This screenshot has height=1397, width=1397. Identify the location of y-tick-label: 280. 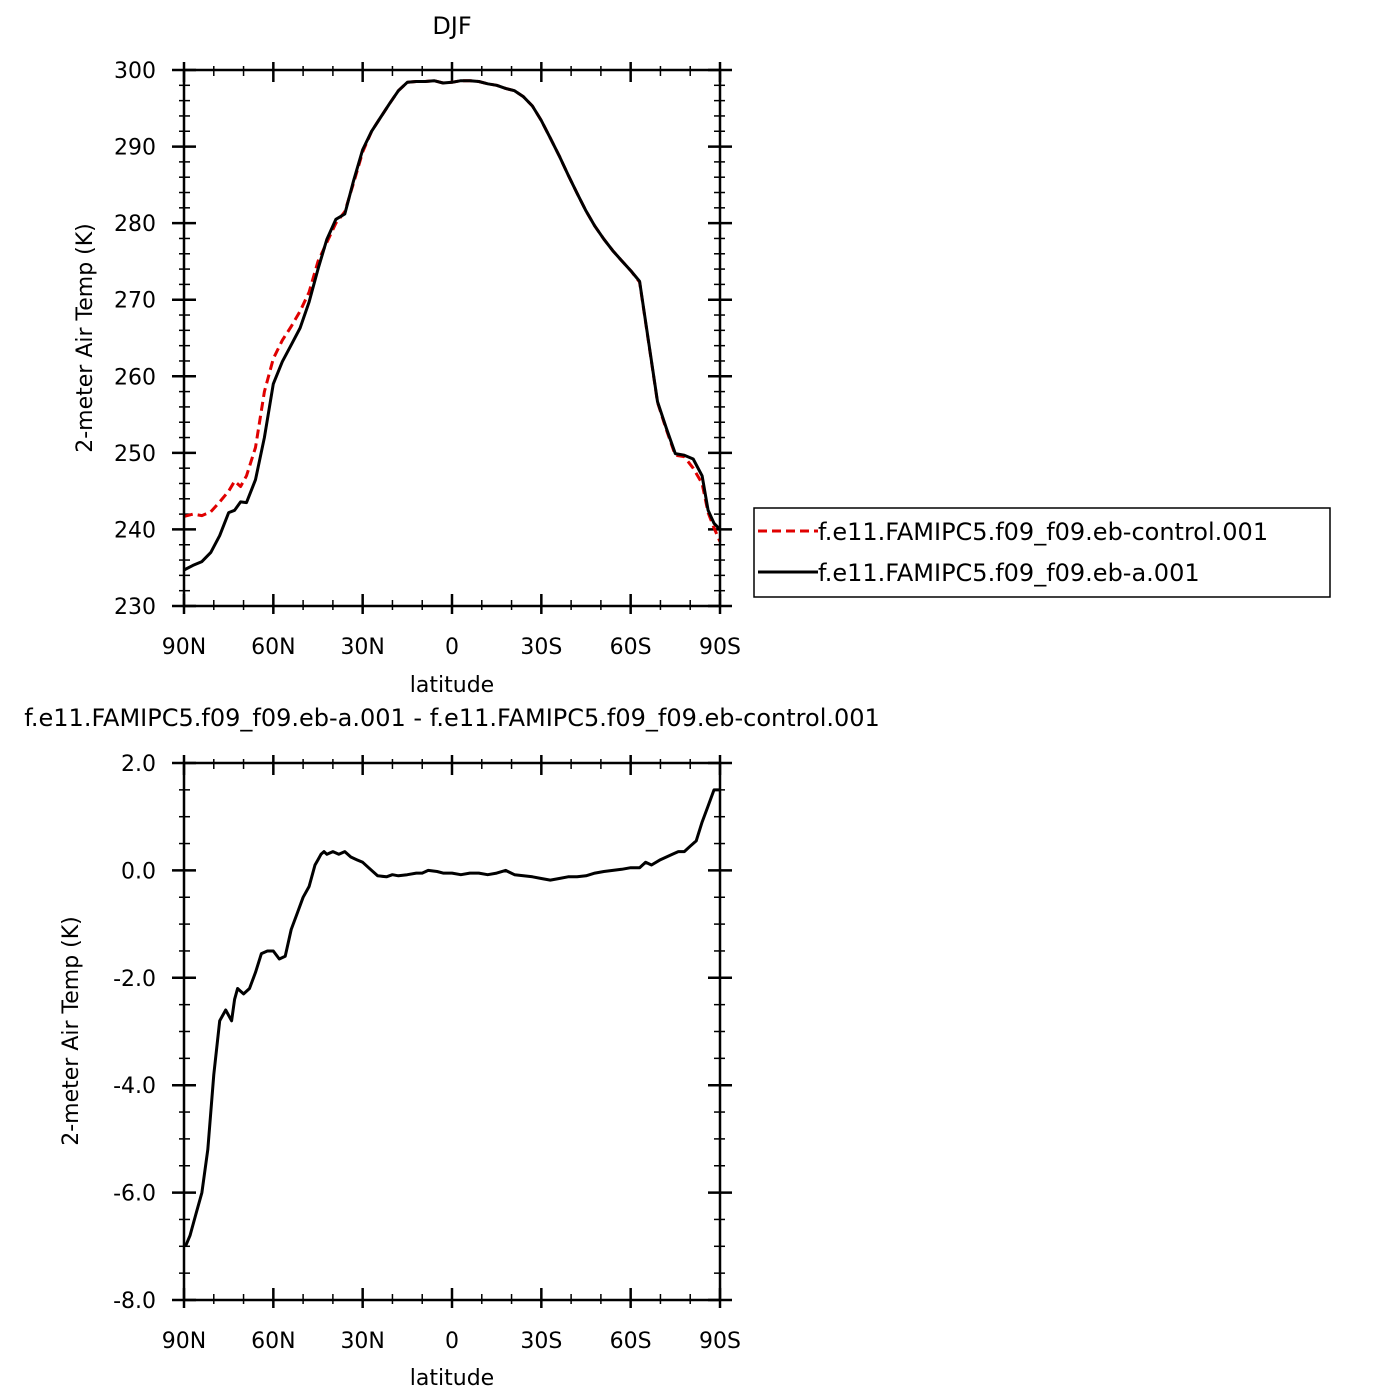
(135, 224).